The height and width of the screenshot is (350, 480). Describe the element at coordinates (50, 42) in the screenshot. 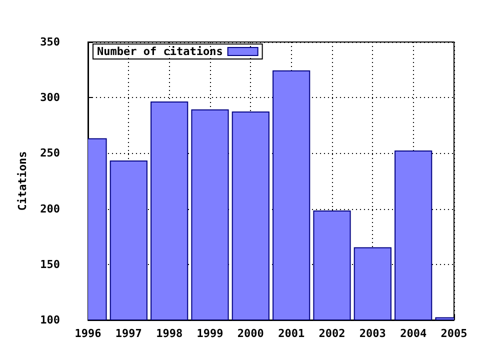

I see `y-tick-label: 350` at that location.